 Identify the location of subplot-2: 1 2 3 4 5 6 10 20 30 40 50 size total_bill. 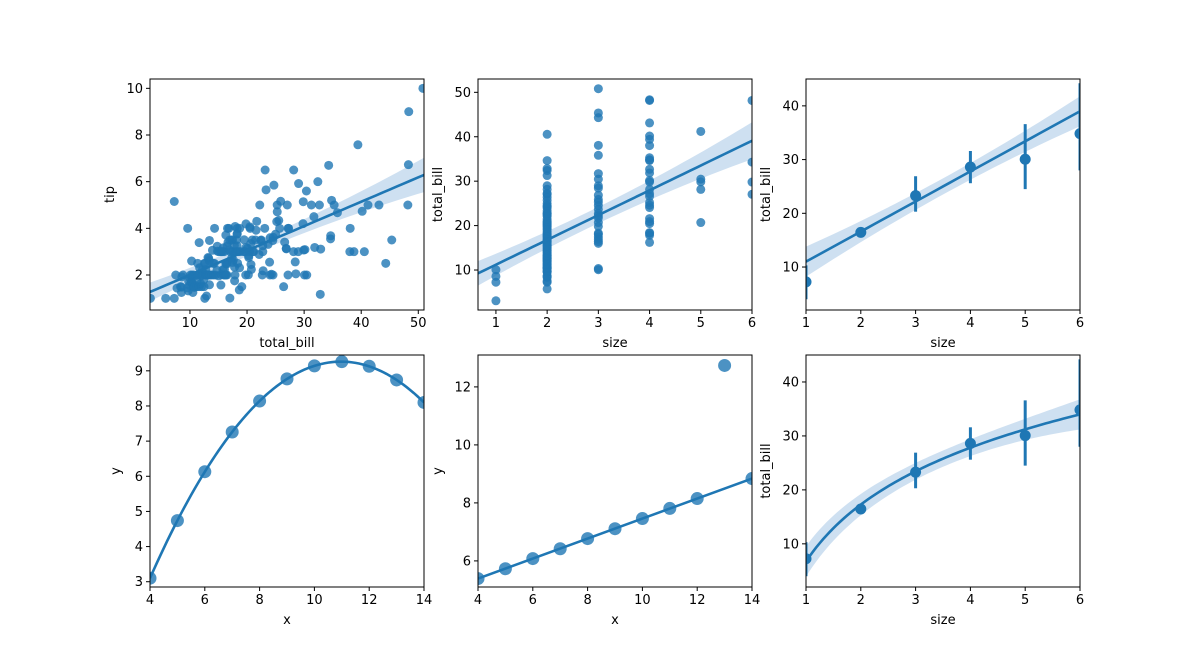
(593, 214).